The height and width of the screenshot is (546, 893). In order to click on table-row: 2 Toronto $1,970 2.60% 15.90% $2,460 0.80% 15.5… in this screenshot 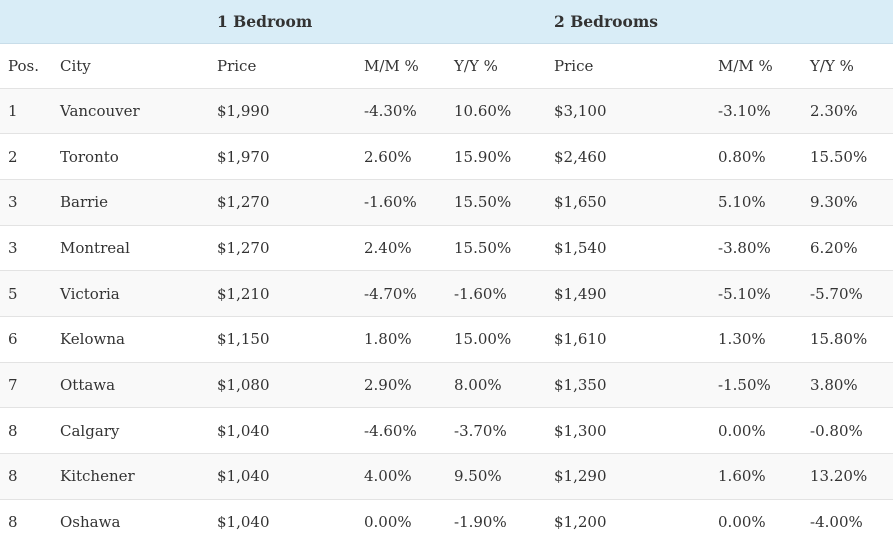, I will do `click(446, 156)`.